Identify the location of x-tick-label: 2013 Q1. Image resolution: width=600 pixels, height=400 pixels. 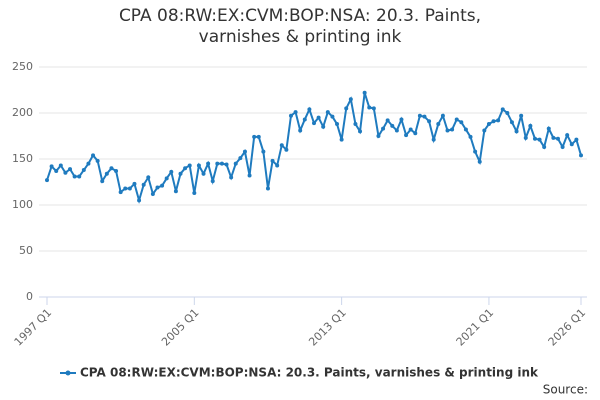
(327, 327).